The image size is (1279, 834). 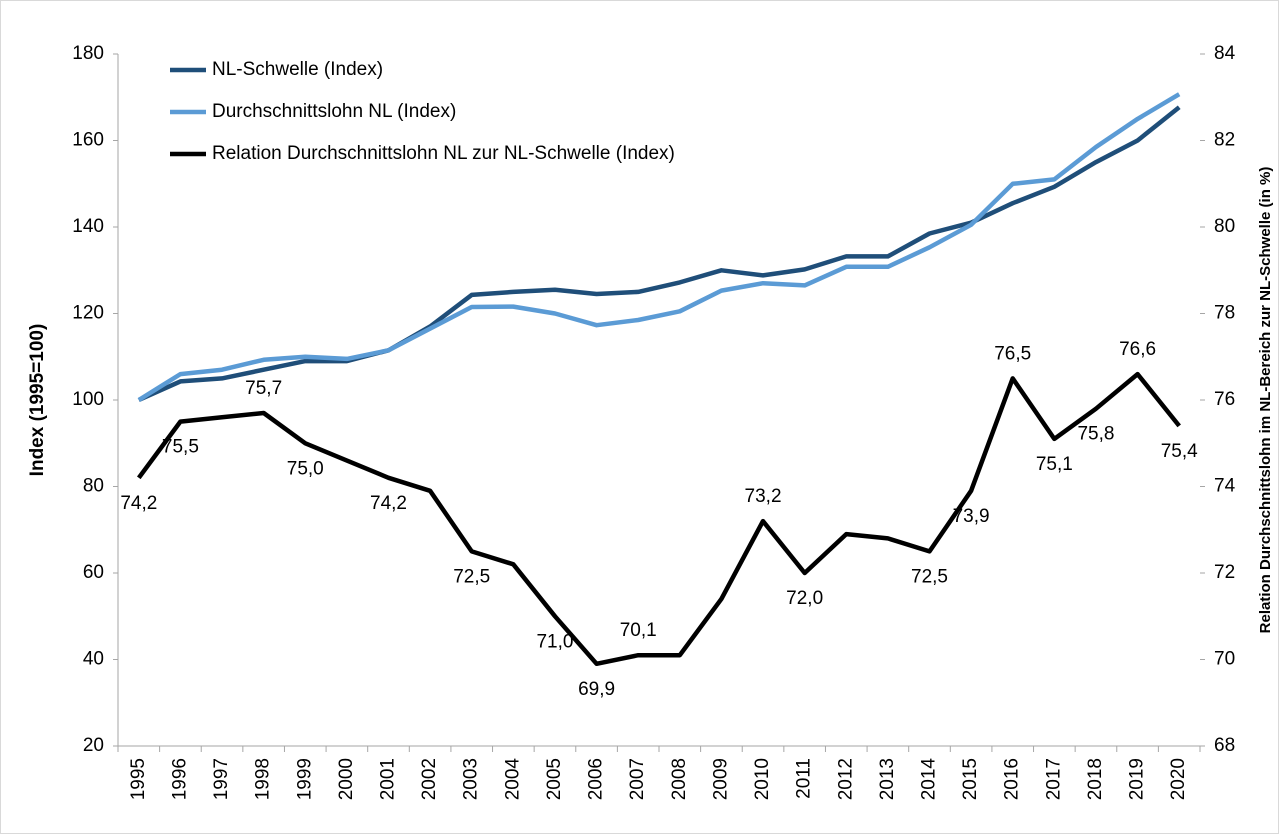 What do you see at coordinates (221, 779) in the screenshot?
I see `x-tick-label: 1997` at bounding box center [221, 779].